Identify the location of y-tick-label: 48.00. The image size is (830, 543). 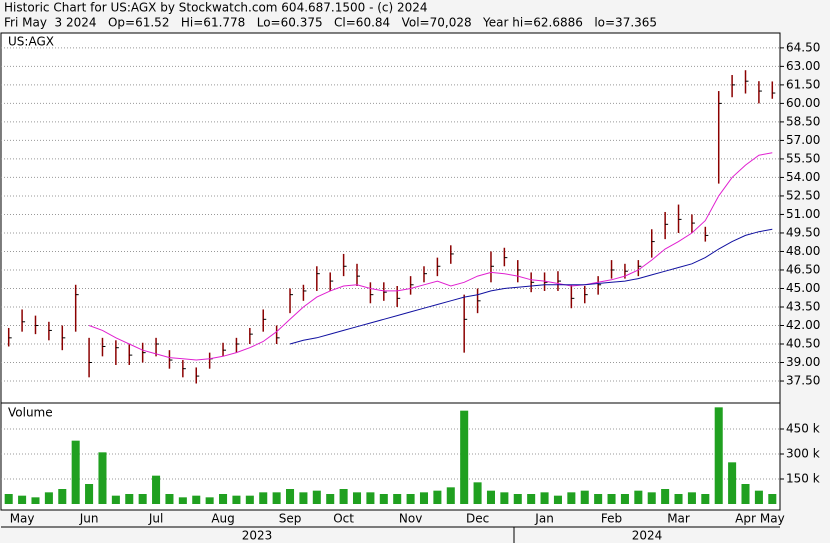
(803, 251).